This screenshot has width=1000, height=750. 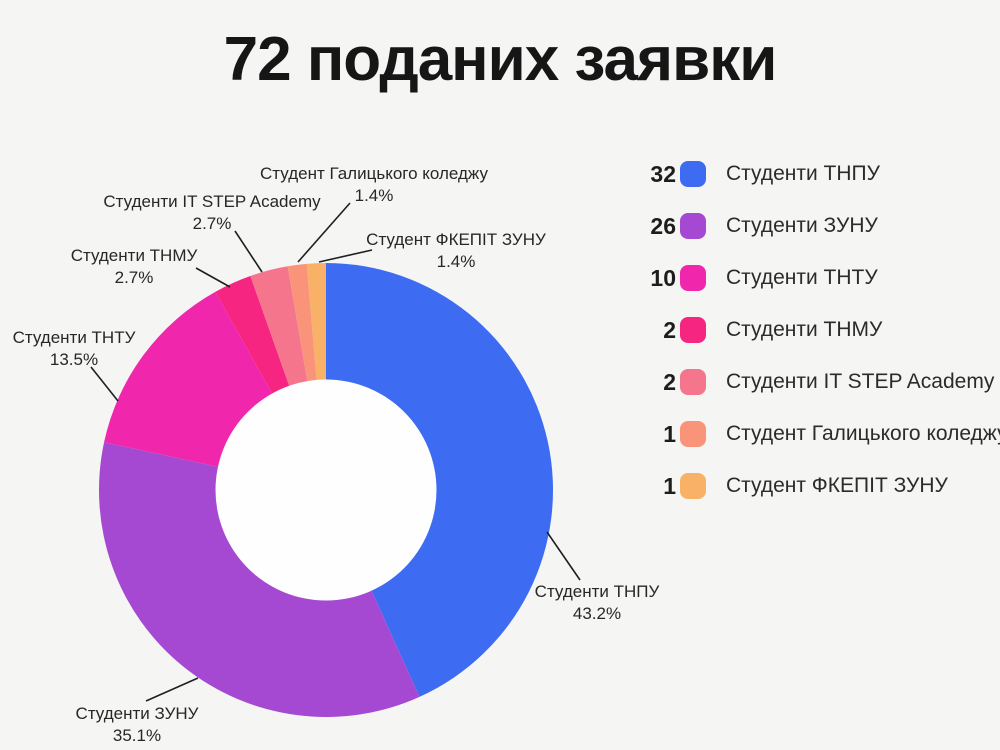 What do you see at coordinates (860, 381) in the screenshot?
I see `legend-label: Студенти IT STEP Academy` at bounding box center [860, 381].